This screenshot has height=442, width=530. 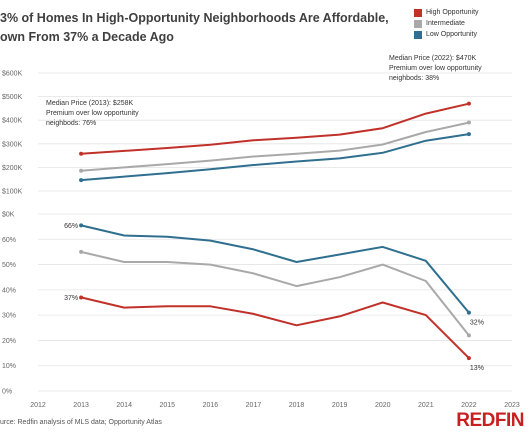 I want to click on price-ytick-label: $400K, so click(x=12, y=121).